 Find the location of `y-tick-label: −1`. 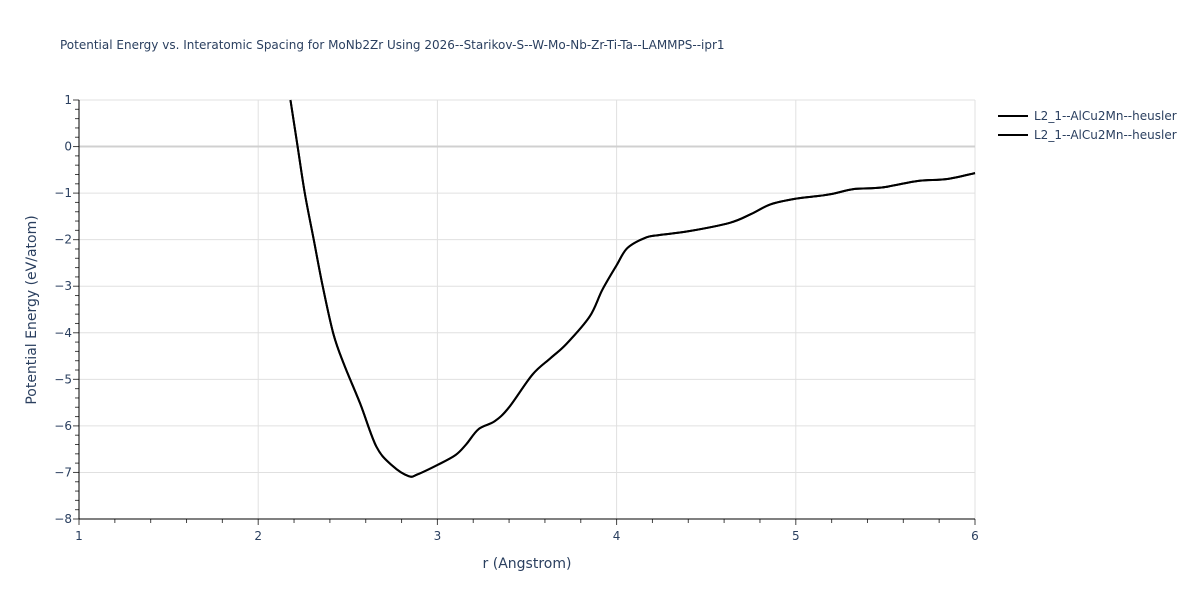

y-tick-label: −1 is located at coordinates (63, 193).